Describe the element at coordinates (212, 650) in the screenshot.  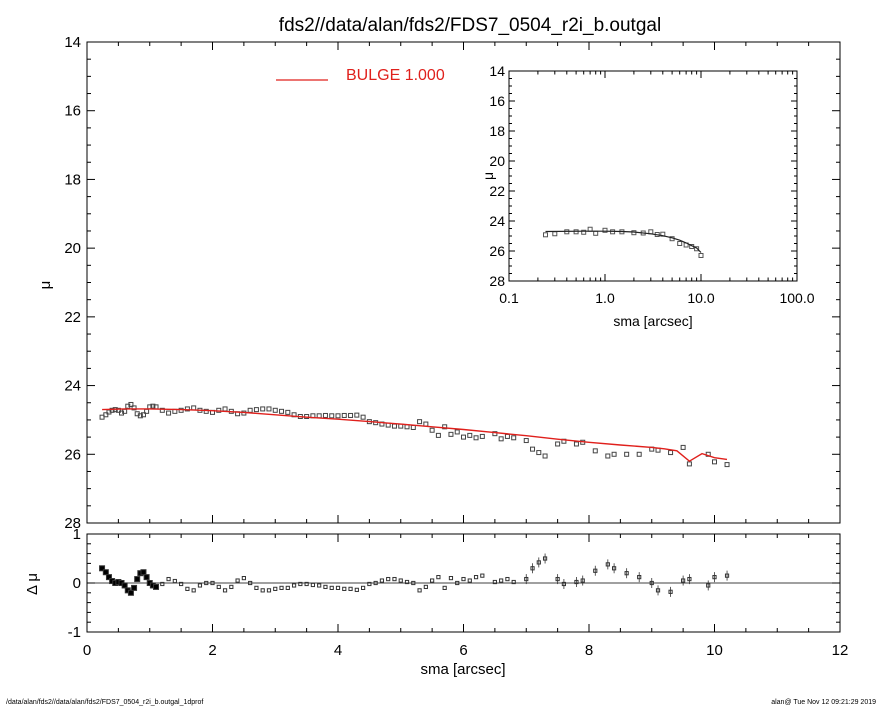
I see `residual-xtick-label: 2` at that location.